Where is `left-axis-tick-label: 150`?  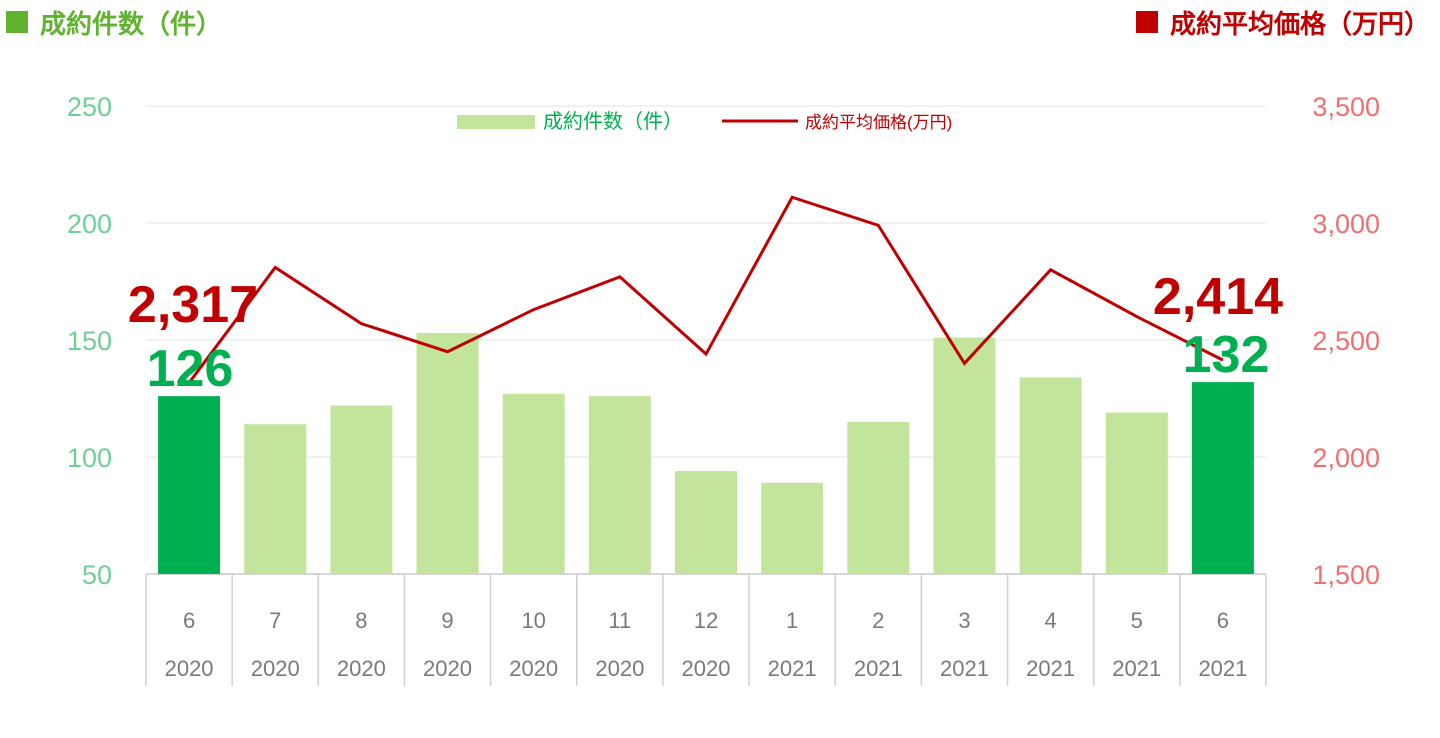
left-axis-tick-label: 150 is located at coordinates (89, 341).